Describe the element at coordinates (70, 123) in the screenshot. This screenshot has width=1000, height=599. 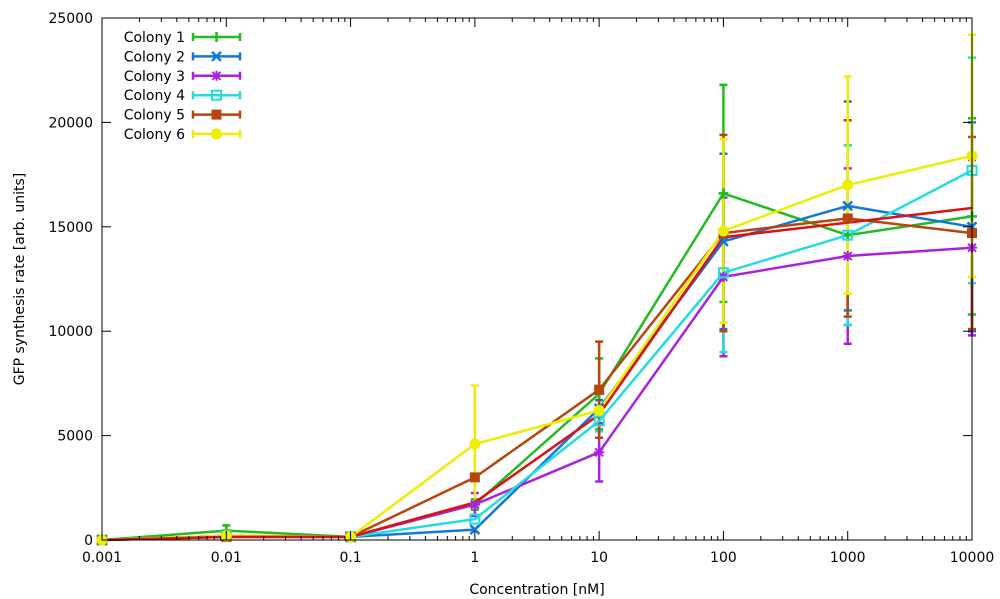
I see `y-tick-label: 20000` at that location.